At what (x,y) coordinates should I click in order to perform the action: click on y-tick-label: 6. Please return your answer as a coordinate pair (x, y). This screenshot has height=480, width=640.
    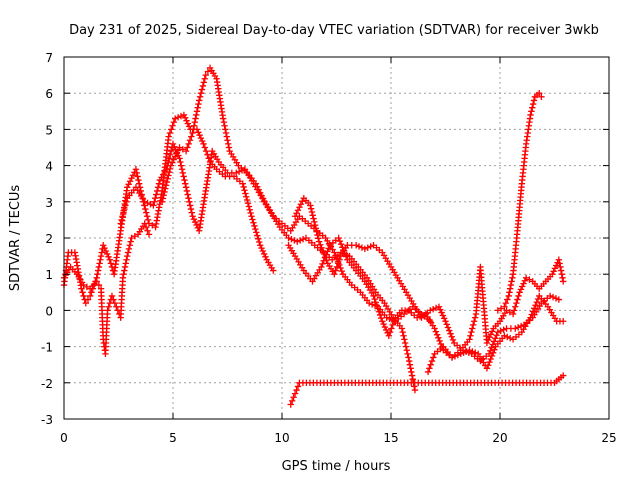
    Looking at the image, I should click on (49, 94).